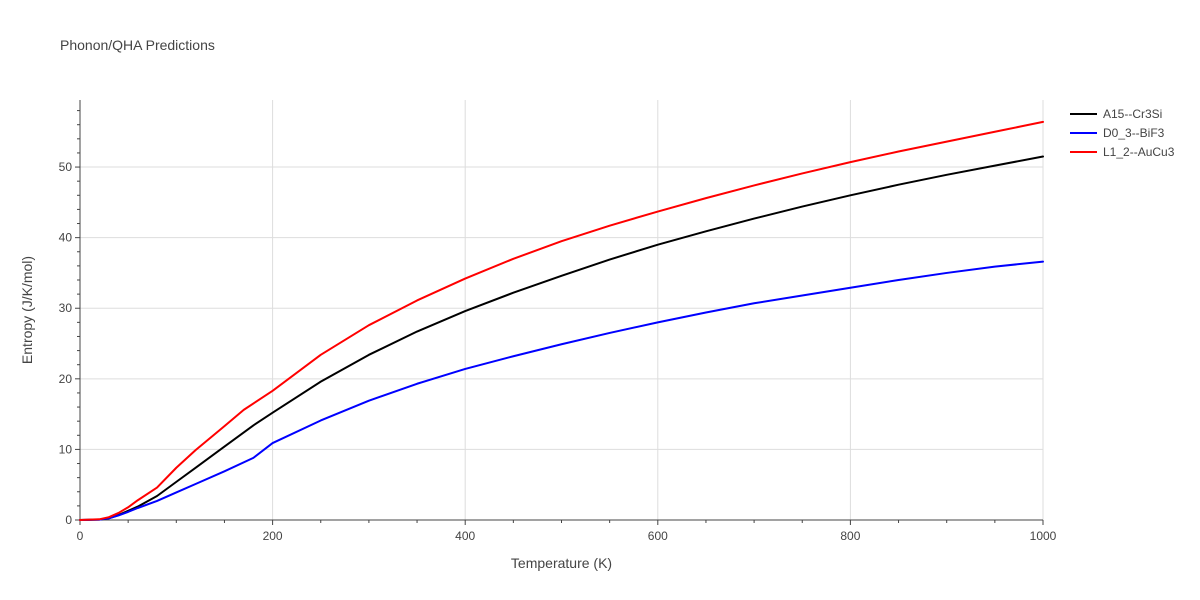 The width and height of the screenshot is (1200, 600). Describe the element at coordinates (850, 536) in the screenshot. I see `x-tick-label: 800` at that location.